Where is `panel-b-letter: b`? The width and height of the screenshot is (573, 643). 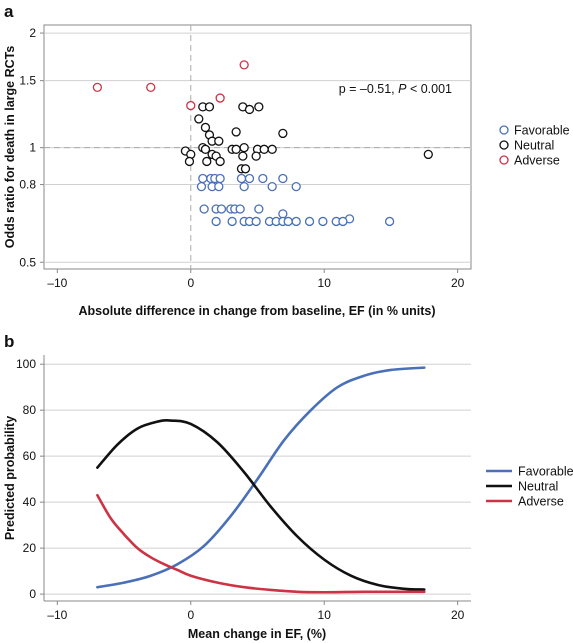
panel-b-letter: b is located at coordinates (9, 341).